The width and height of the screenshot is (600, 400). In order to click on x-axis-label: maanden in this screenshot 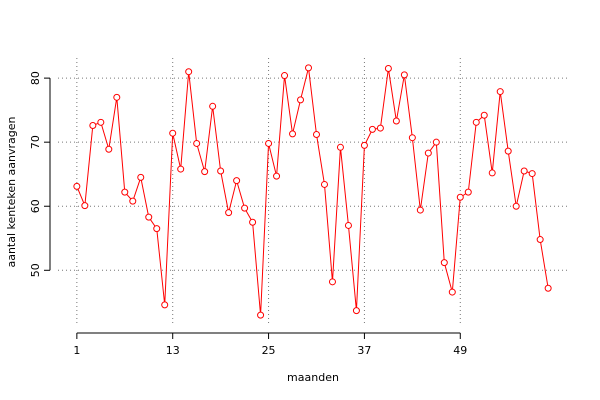, I will do `click(313, 377)`.